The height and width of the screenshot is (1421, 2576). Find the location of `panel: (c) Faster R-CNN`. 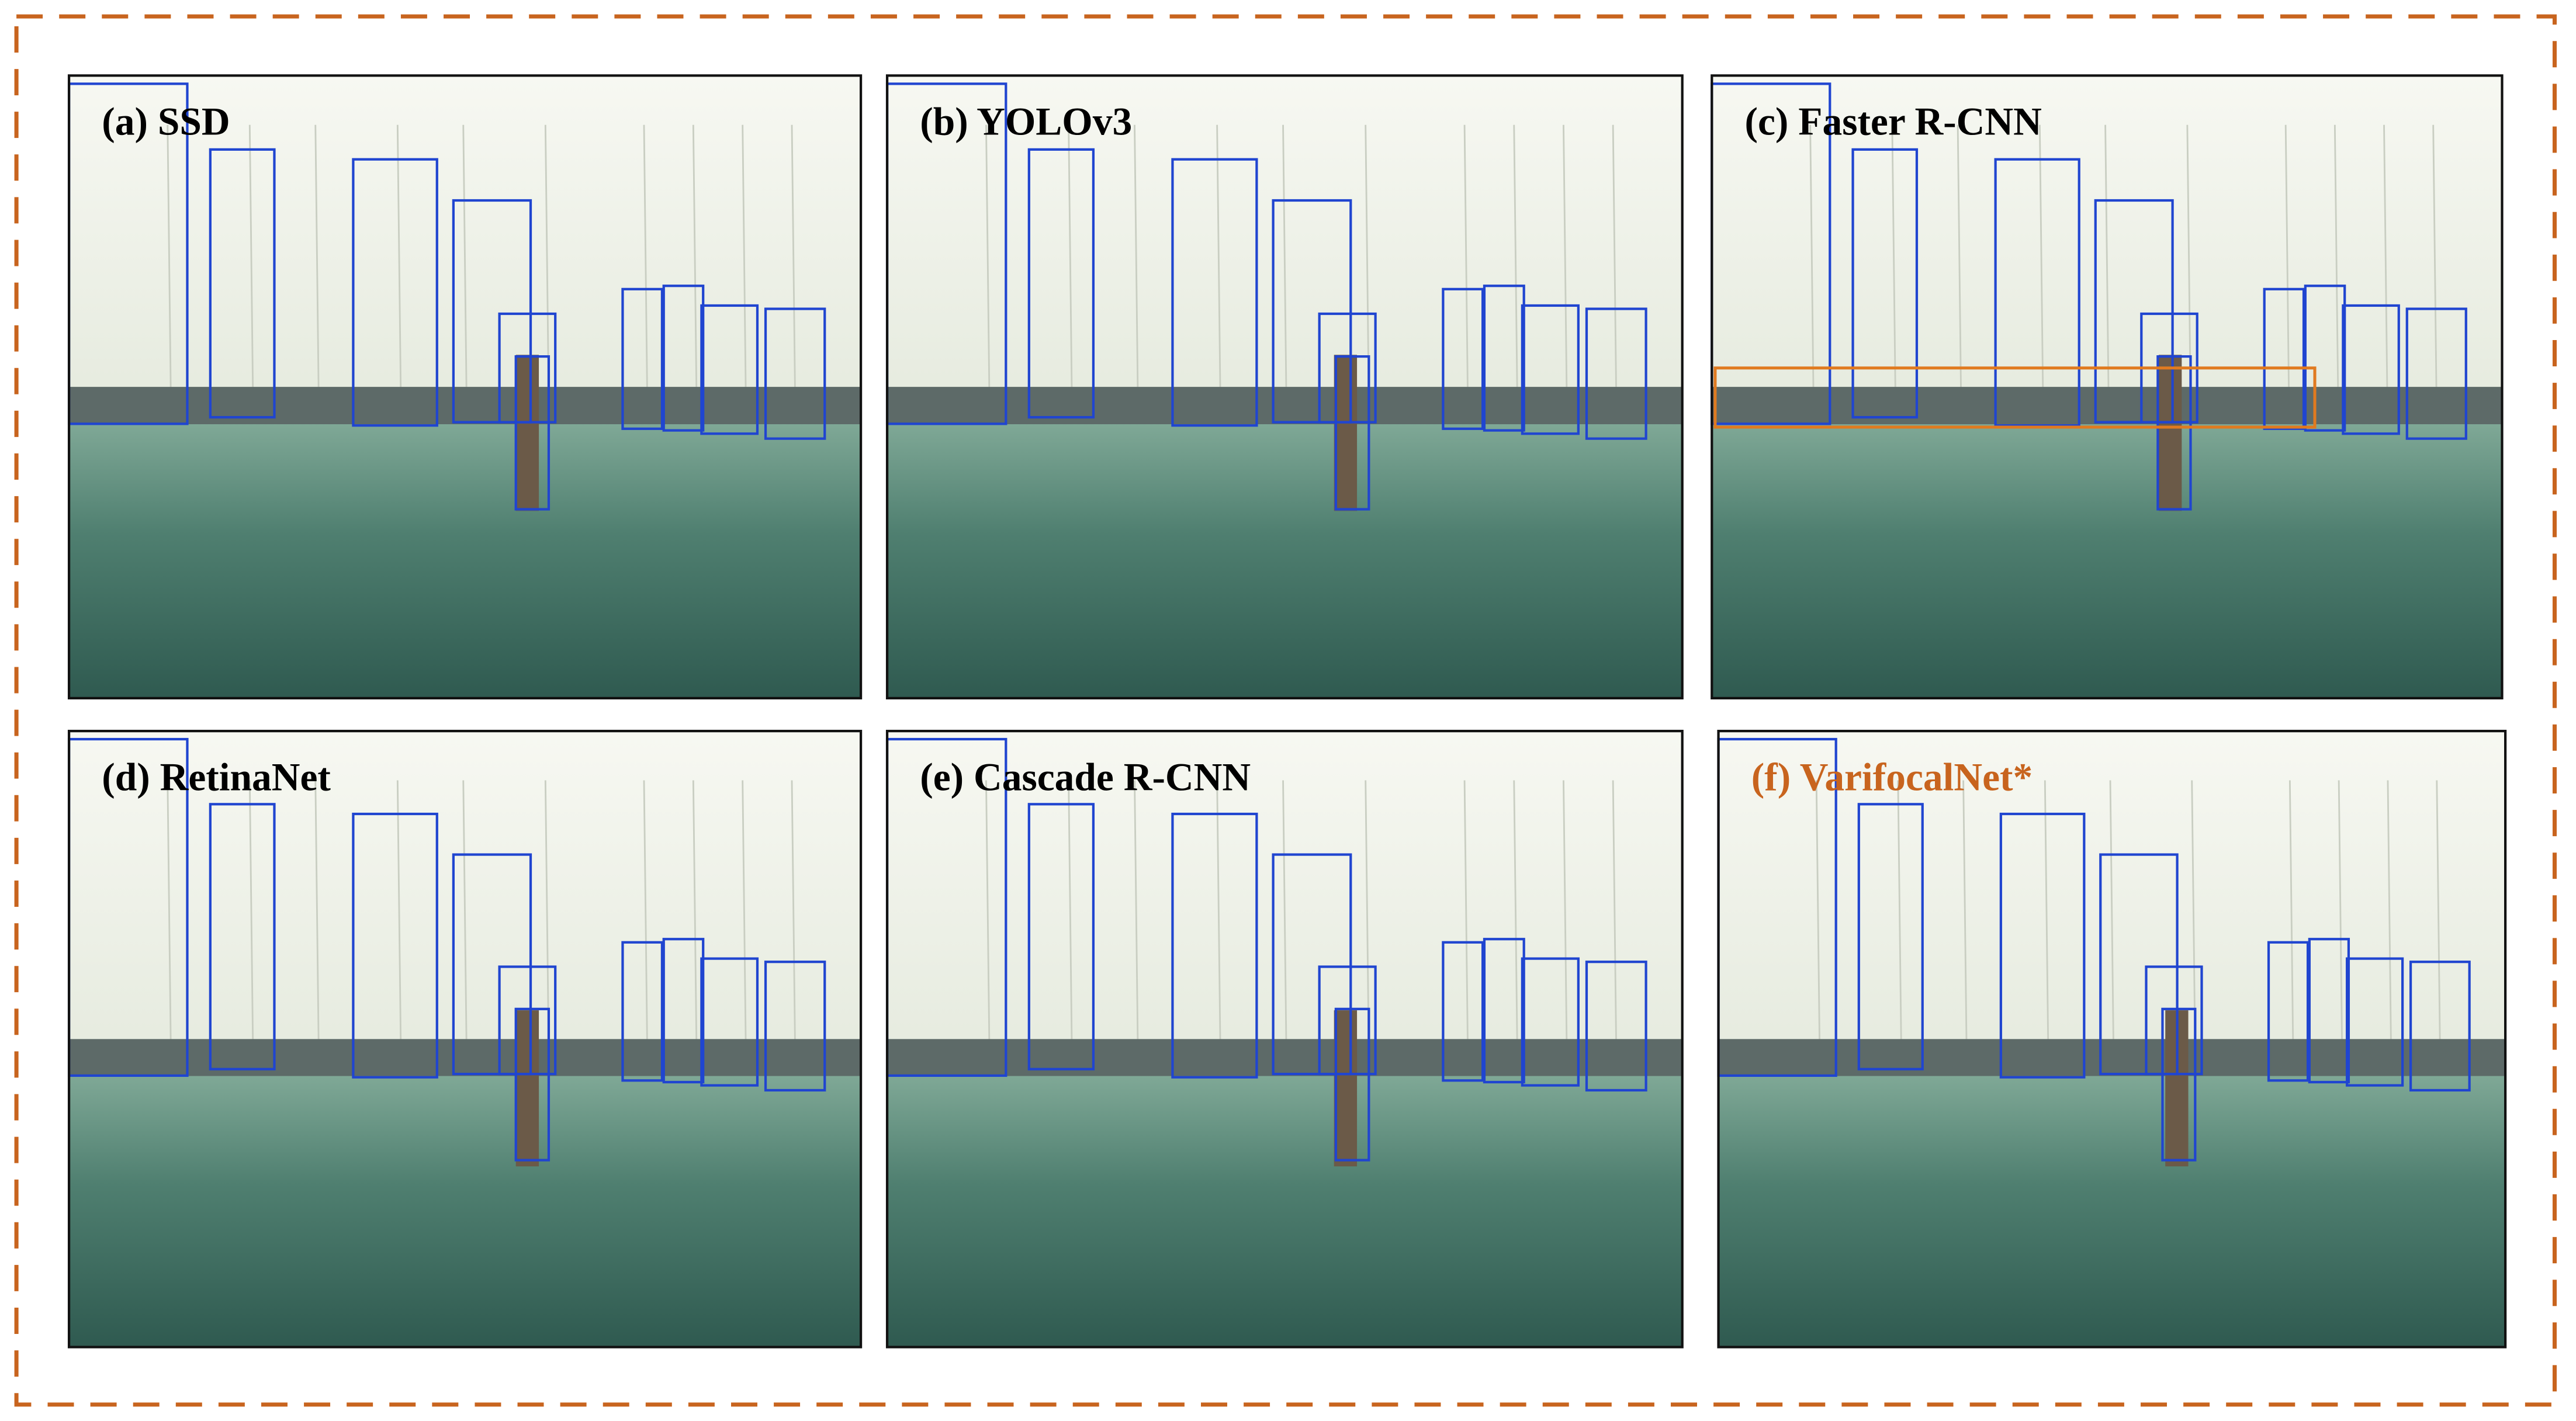

panel: (c) Faster R-CNN is located at coordinates (2107, 387).